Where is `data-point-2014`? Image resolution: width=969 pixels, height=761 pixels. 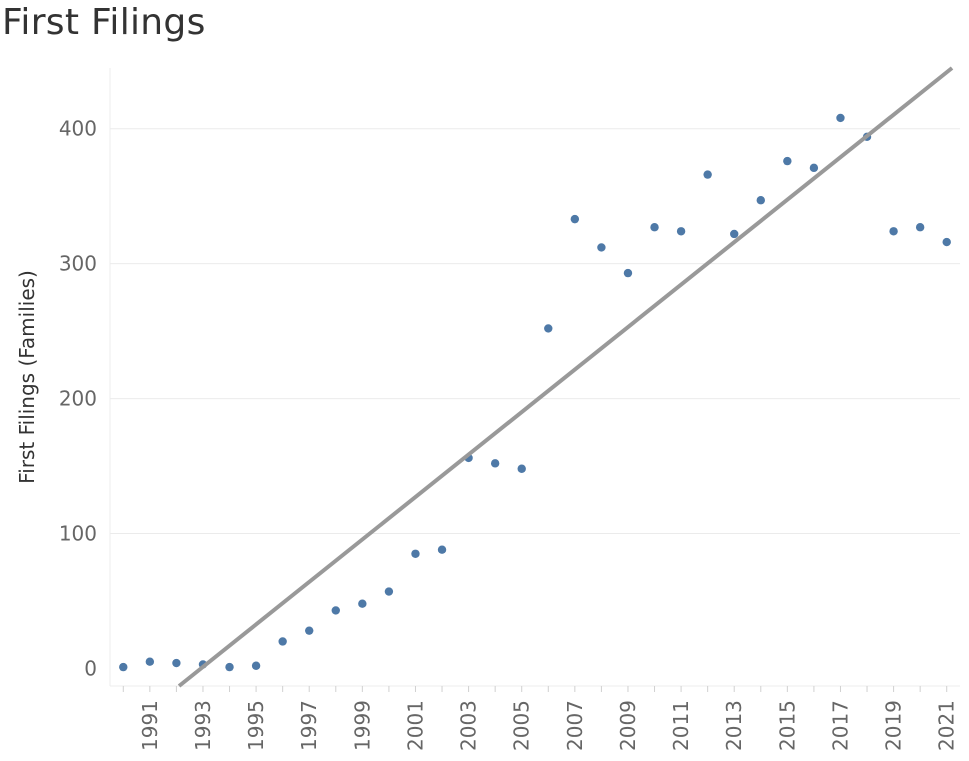
data-point-2014 is located at coordinates (761, 200).